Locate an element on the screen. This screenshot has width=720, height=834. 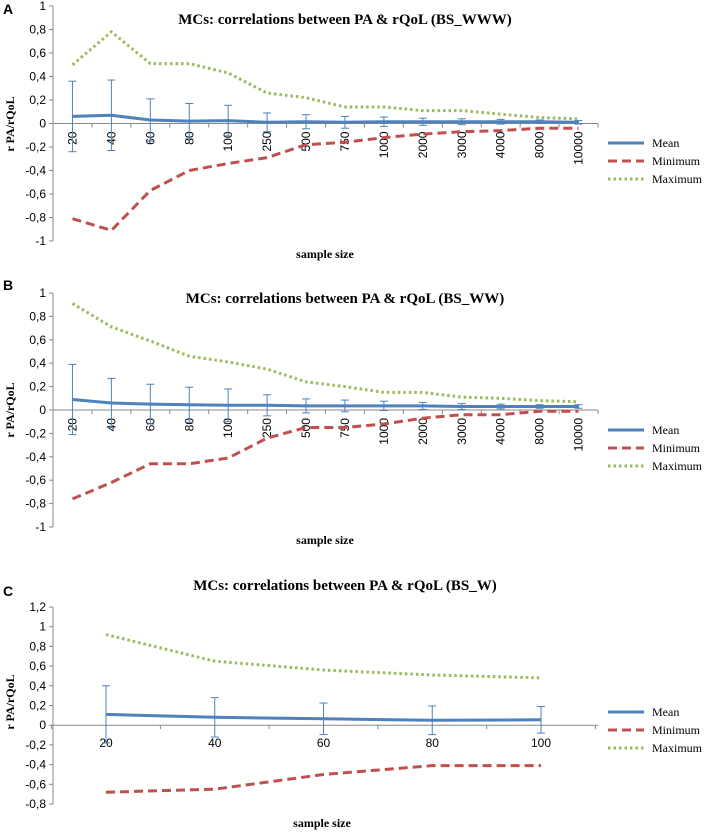
legend-c: Mean Minimum Maximum is located at coordinates (655, 730).